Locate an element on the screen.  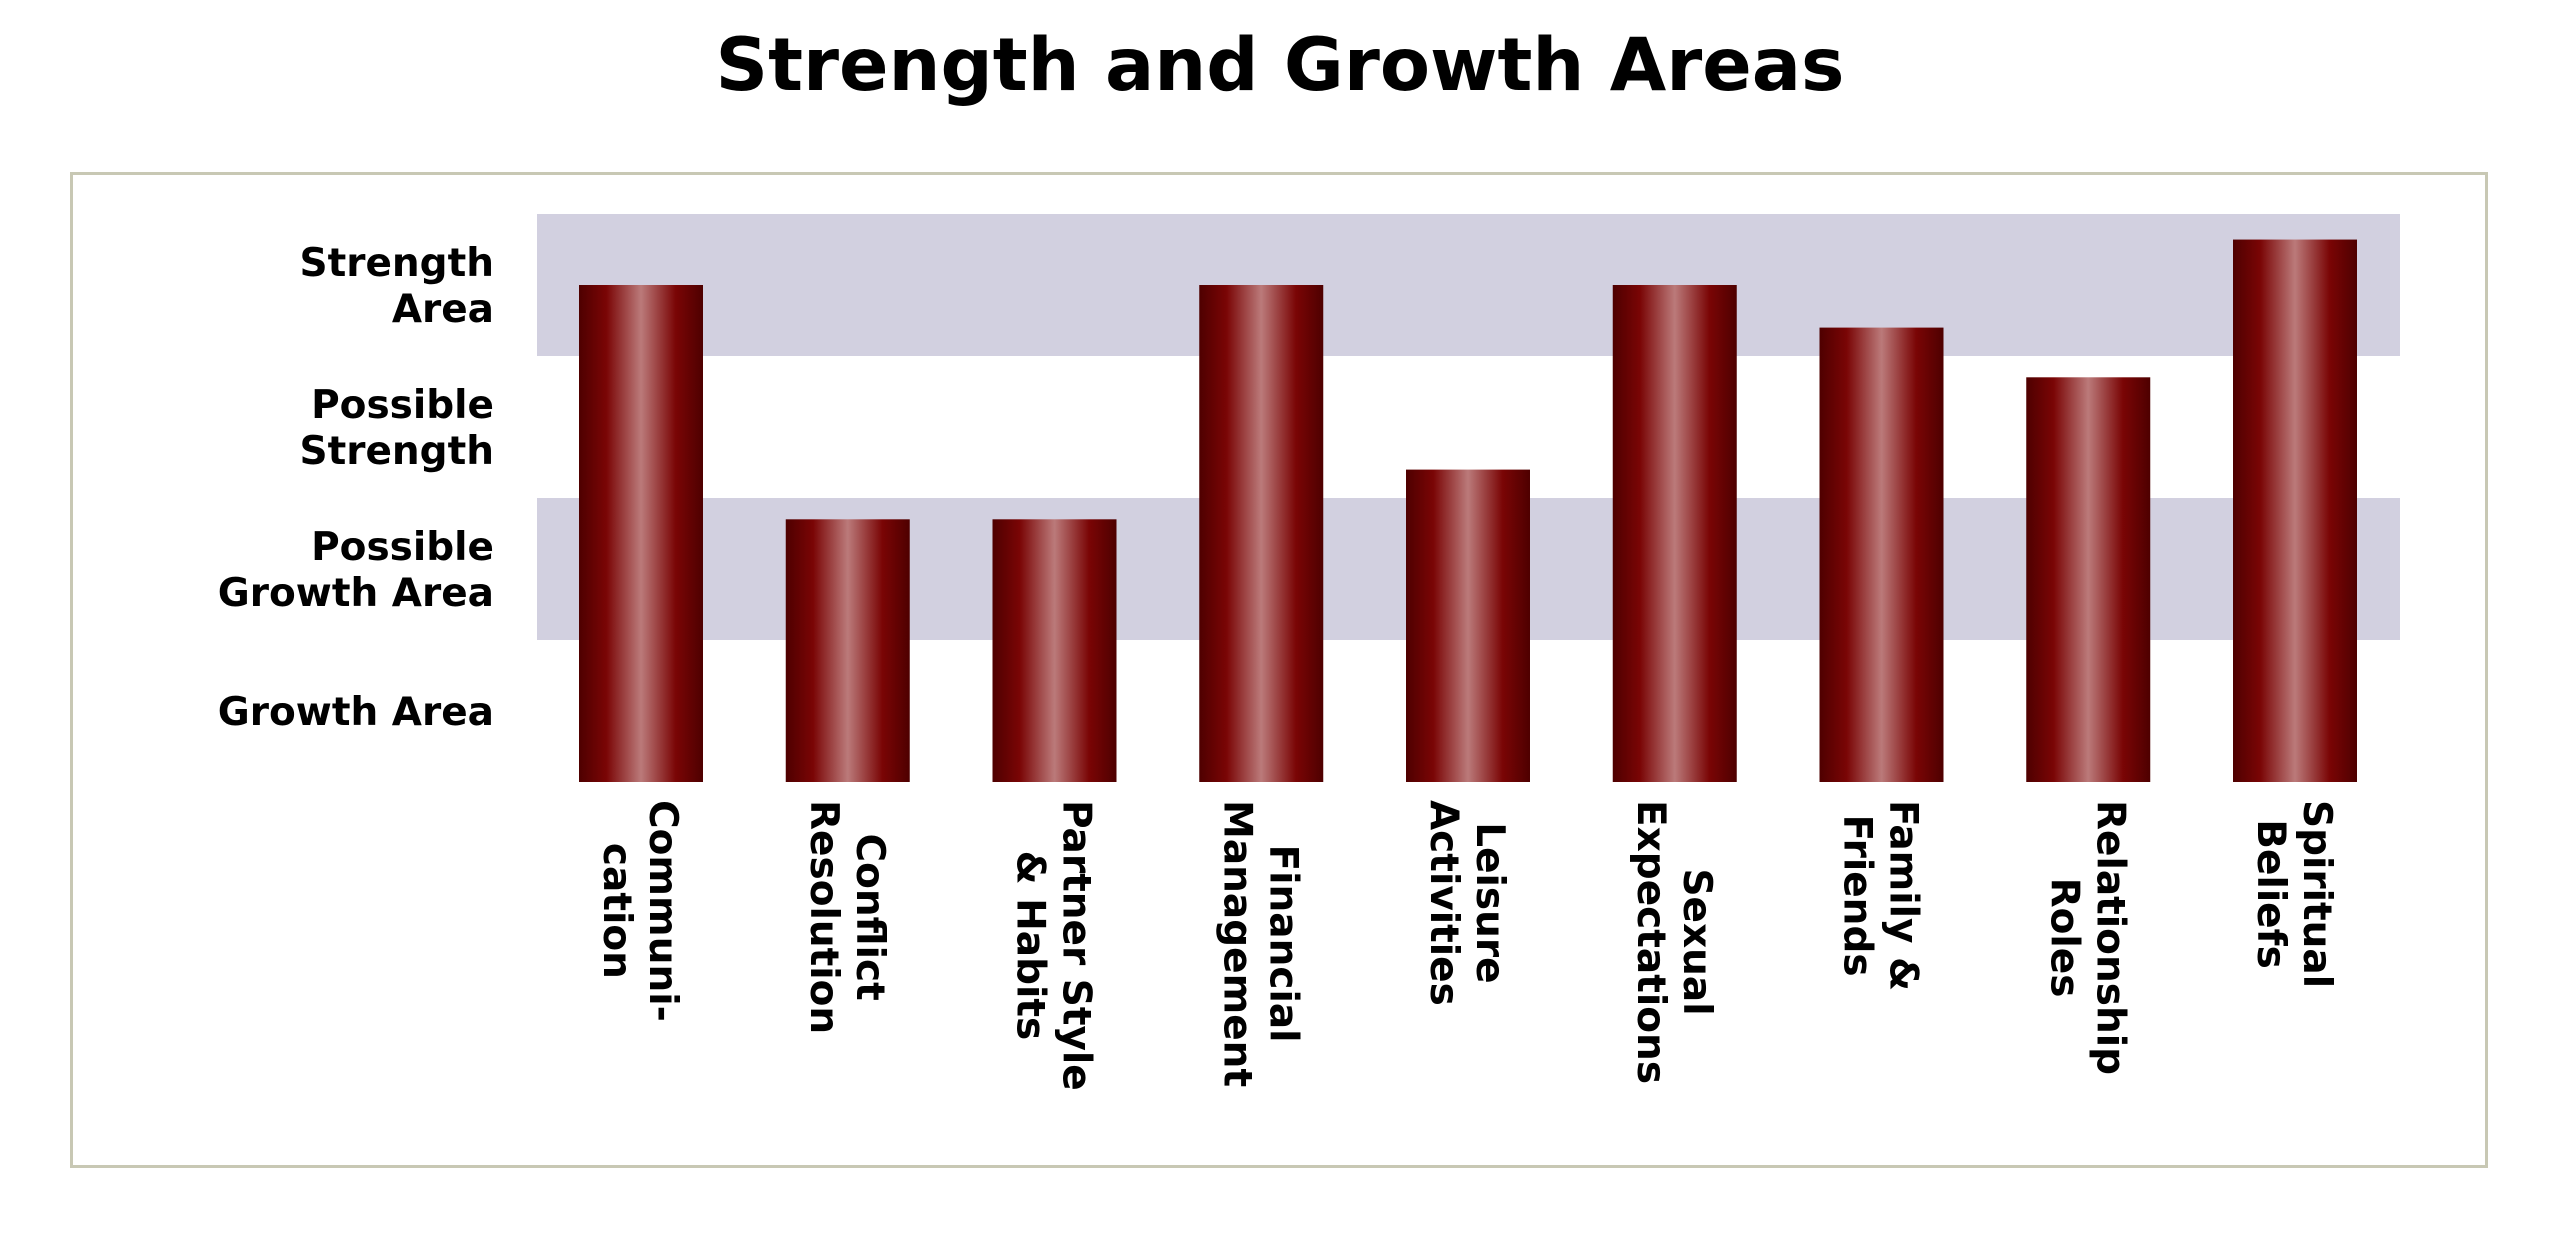
x-tick-label: FinancialManagement is located at coordinates (1259, 943).